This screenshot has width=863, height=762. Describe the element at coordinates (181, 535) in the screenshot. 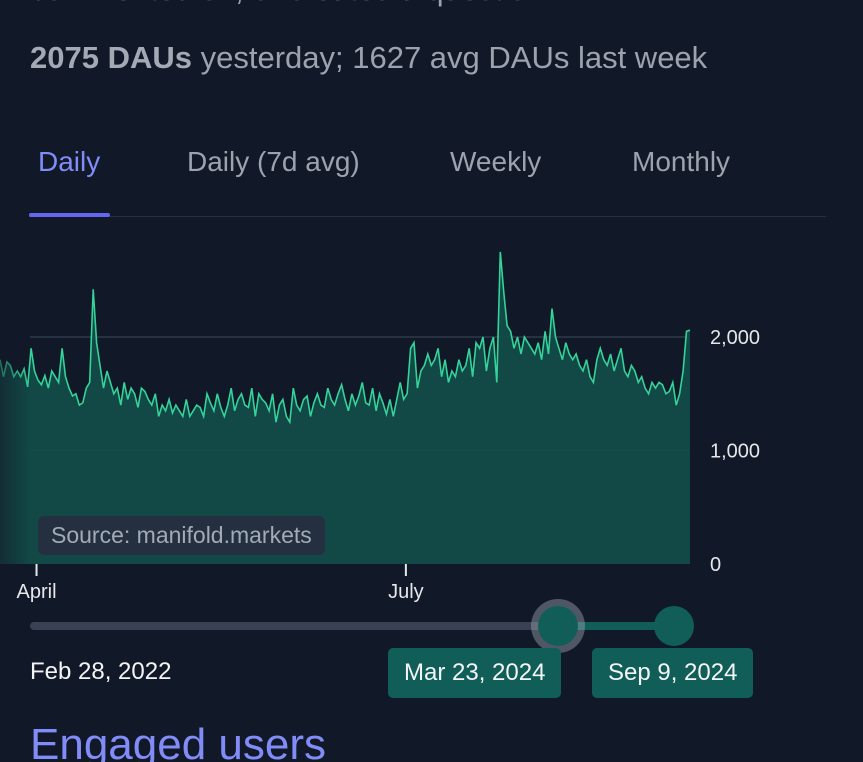

I see `source-badge: Source: manifold.markets` at that location.